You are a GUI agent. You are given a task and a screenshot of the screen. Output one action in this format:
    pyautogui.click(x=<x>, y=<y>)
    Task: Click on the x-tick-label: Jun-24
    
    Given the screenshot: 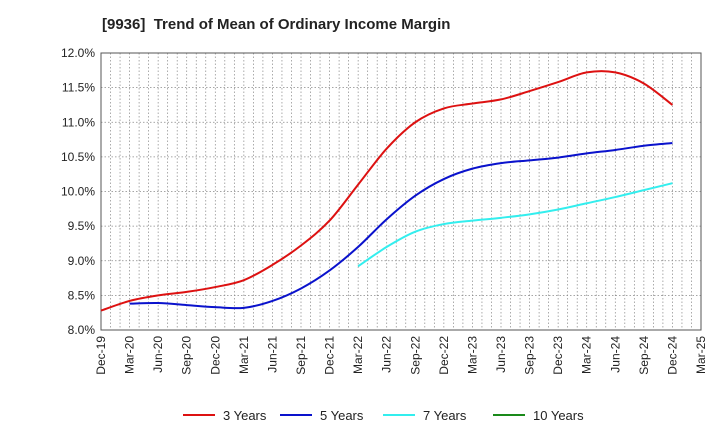 What is the action you would take?
    pyautogui.click(x=615, y=354)
    